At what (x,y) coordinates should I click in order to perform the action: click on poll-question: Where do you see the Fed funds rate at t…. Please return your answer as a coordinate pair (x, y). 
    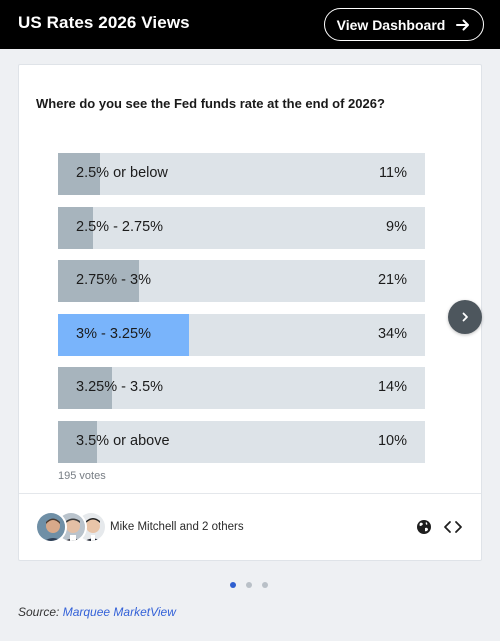
    Looking at the image, I should click on (210, 103).